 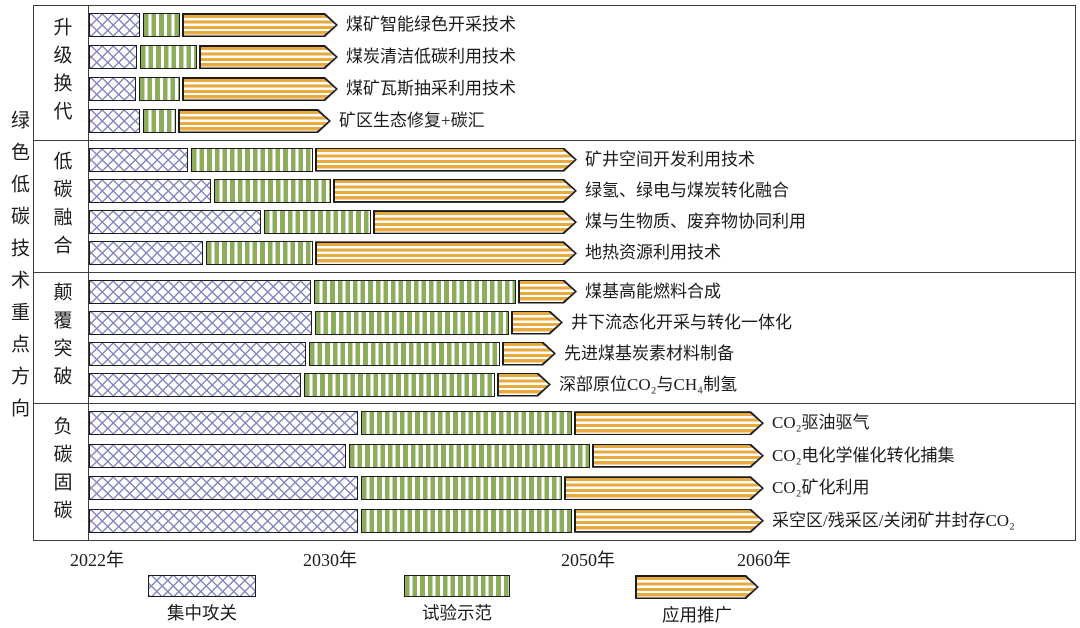 What do you see at coordinates (648, 384) in the screenshot?
I see `row-label: 深部原位CO₂与CH₄制氢` at bounding box center [648, 384].